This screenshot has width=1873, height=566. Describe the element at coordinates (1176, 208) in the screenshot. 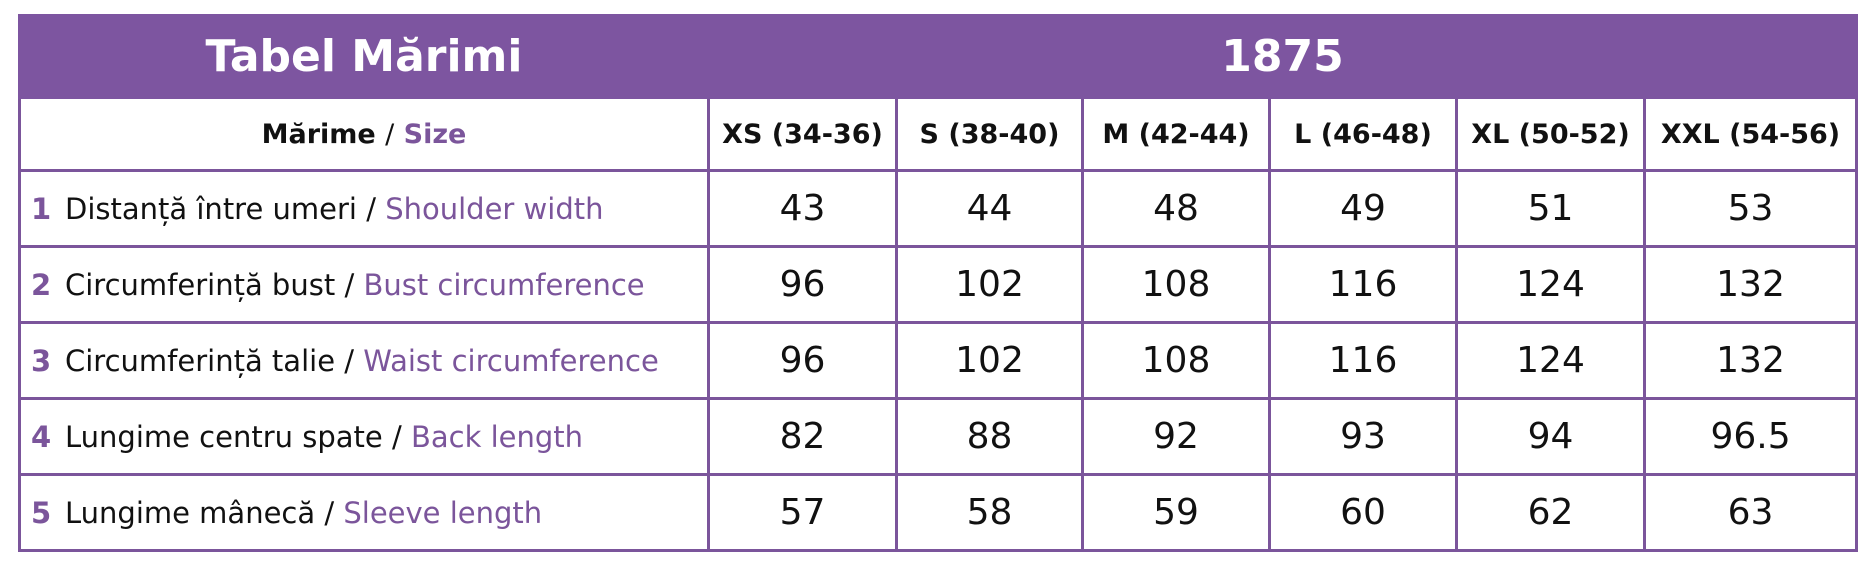

I see `measure-value: 48` at that location.